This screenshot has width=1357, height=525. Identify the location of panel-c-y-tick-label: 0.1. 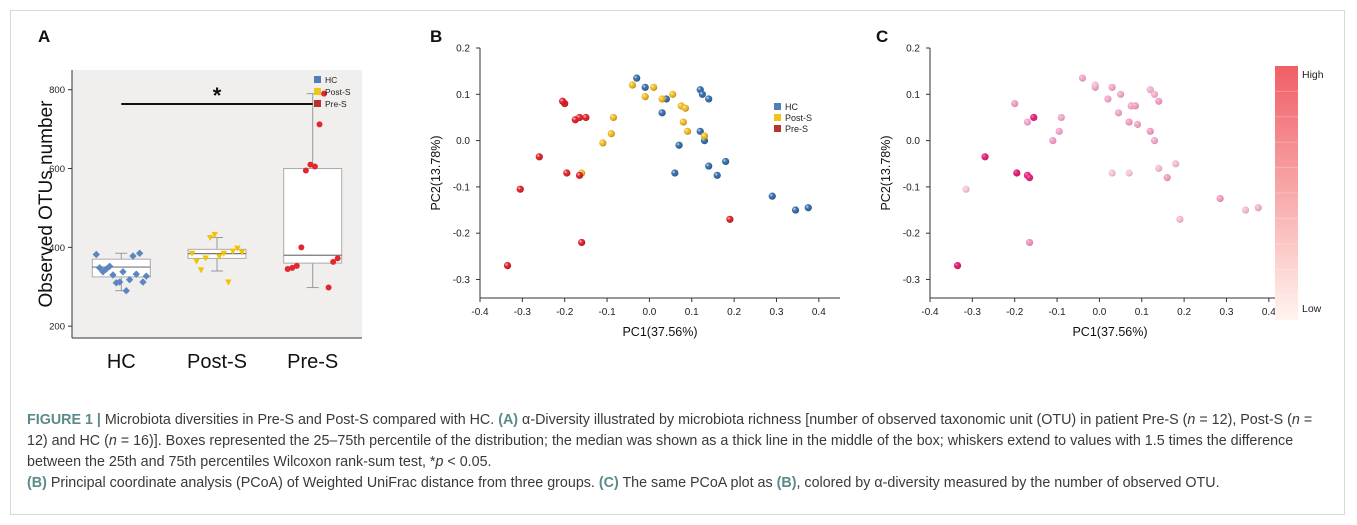
(913, 95).